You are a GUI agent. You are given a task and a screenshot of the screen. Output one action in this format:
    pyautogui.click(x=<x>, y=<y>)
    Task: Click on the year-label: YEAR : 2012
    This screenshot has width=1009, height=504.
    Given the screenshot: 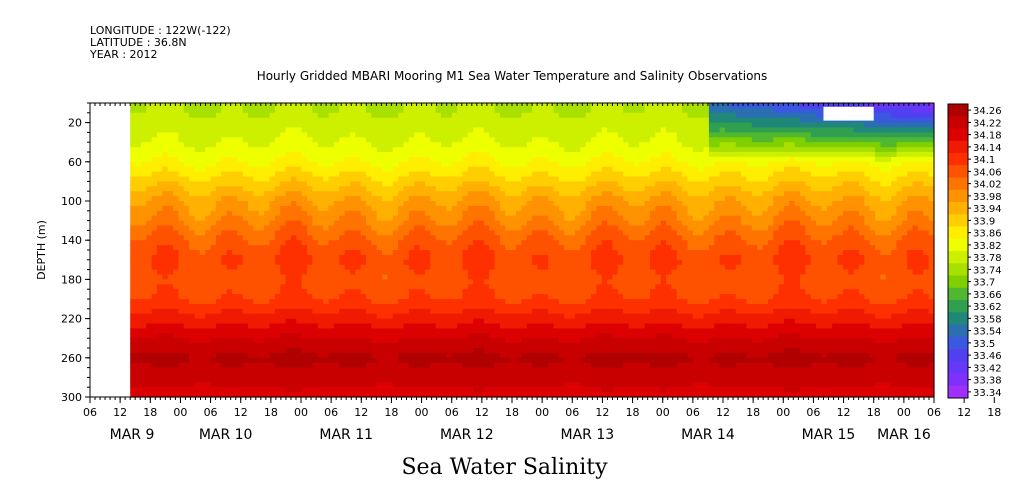 What is the action you would take?
    pyautogui.click(x=124, y=54)
    